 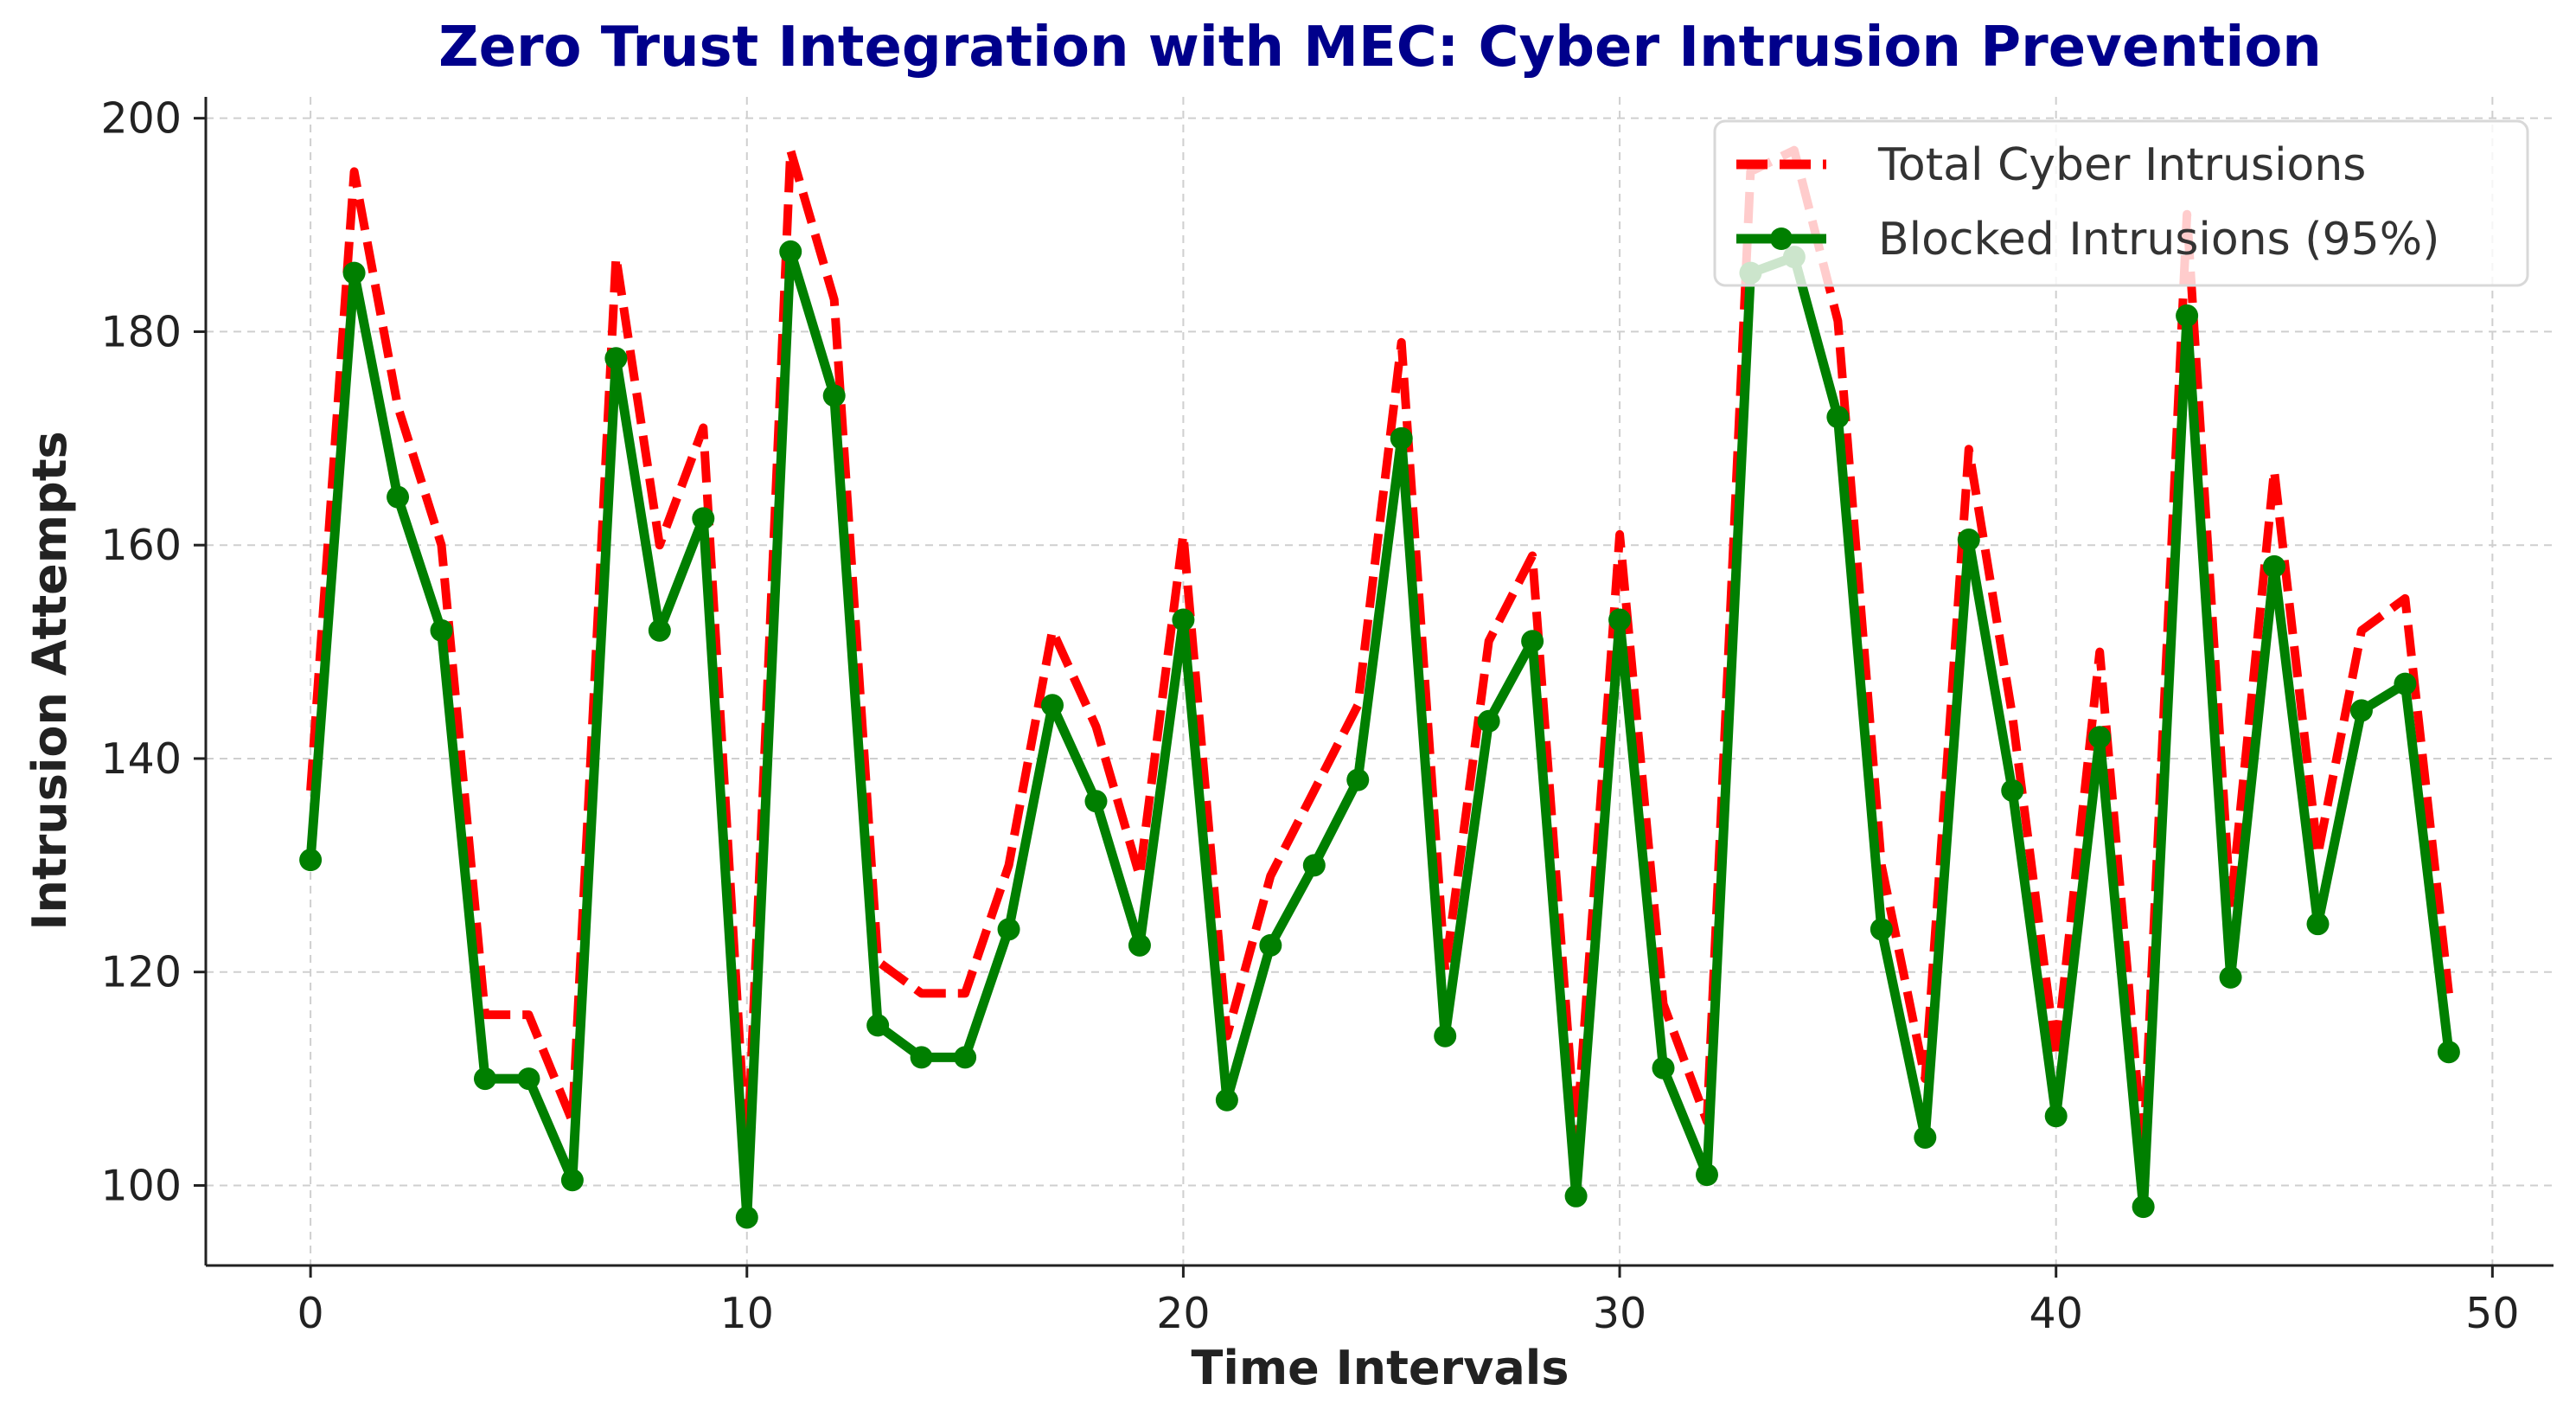 I want to click on y-tick-label: 160, so click(x=141, y=545).